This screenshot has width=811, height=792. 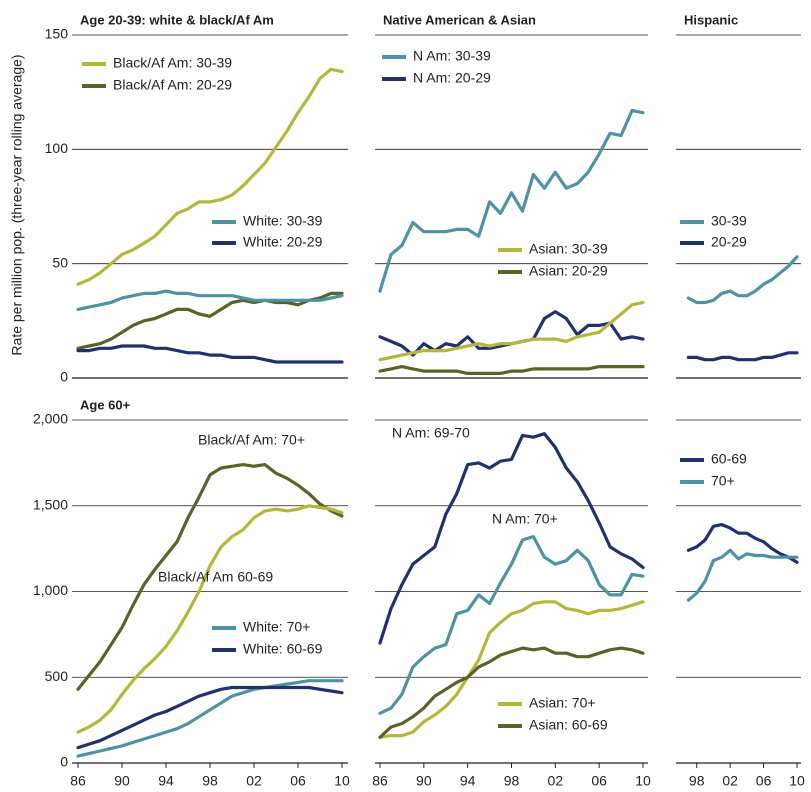 I want to click on legend-label: White: 30-39, so click(x=283, y=221).